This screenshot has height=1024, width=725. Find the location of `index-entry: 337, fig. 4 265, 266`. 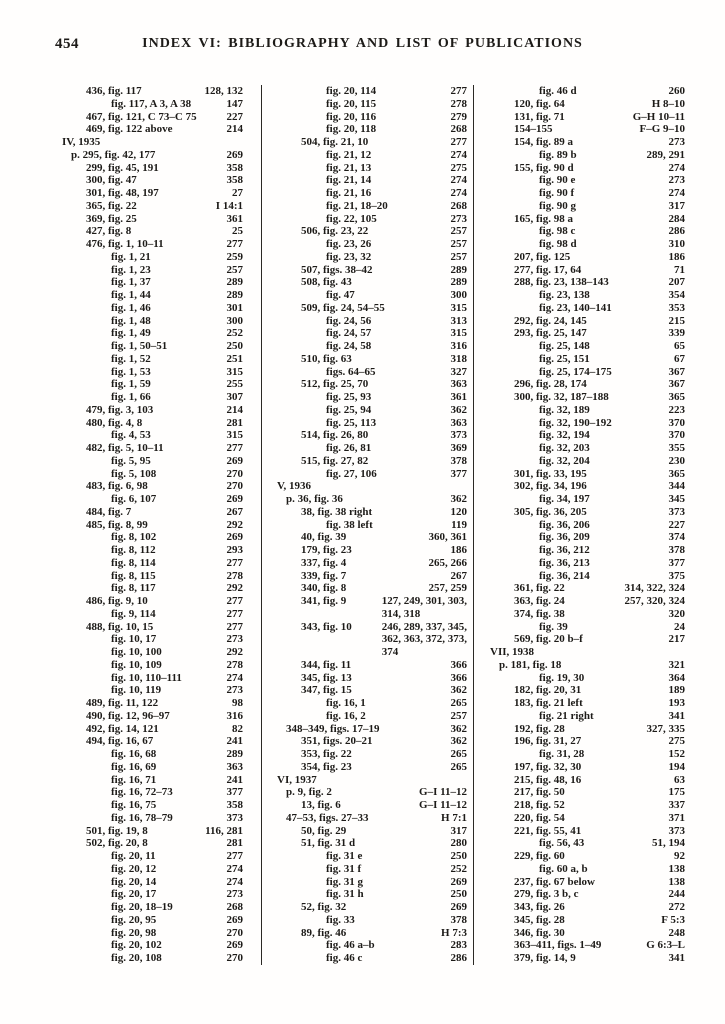

index-entry: 337, fig. 4 265, 266 is located at coordinates (372, 563).